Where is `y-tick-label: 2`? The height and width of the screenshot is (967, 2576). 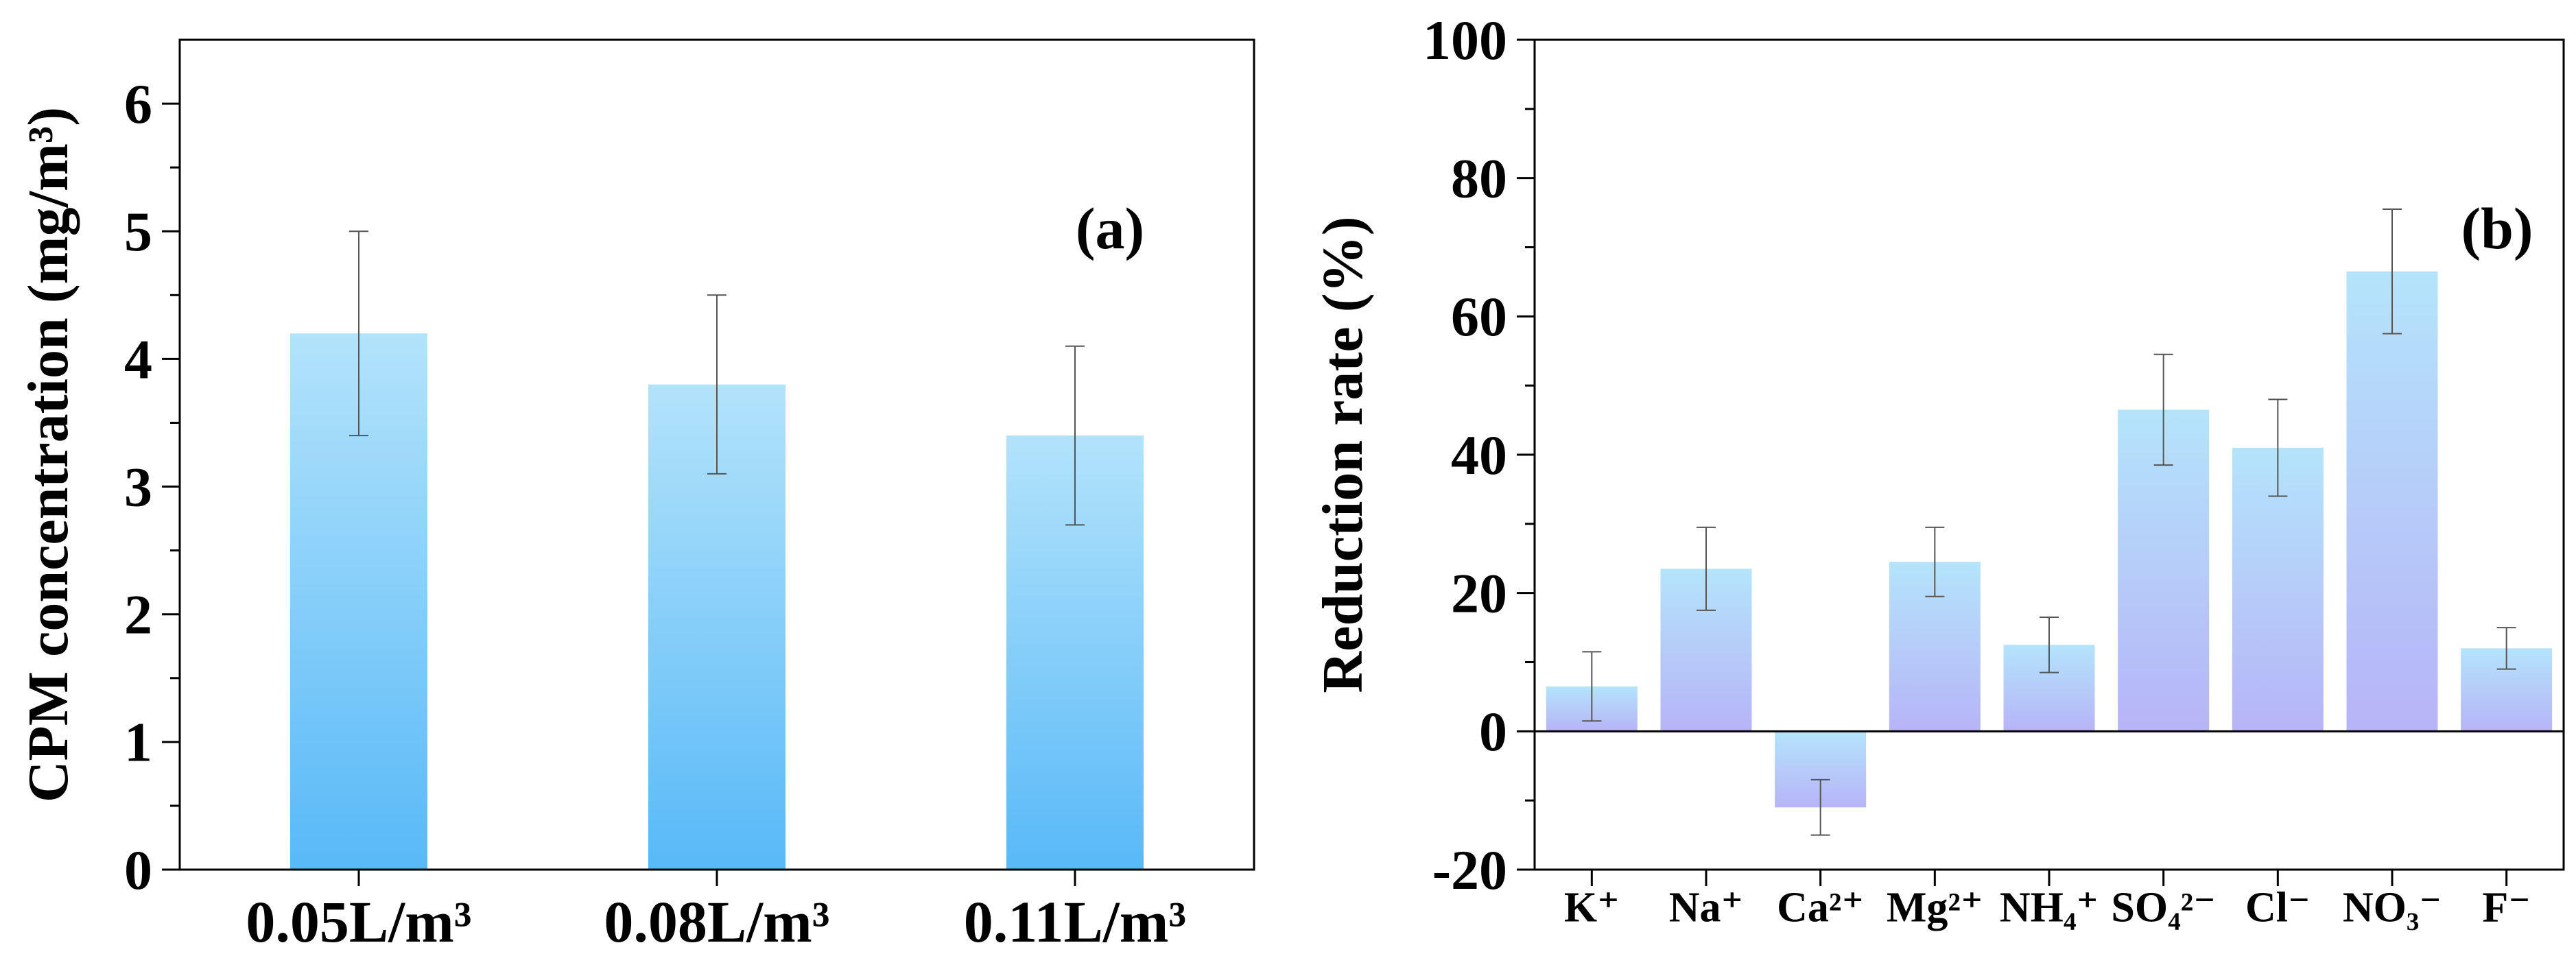
y-tick-label: 2 is located at coordinates (138, 615).